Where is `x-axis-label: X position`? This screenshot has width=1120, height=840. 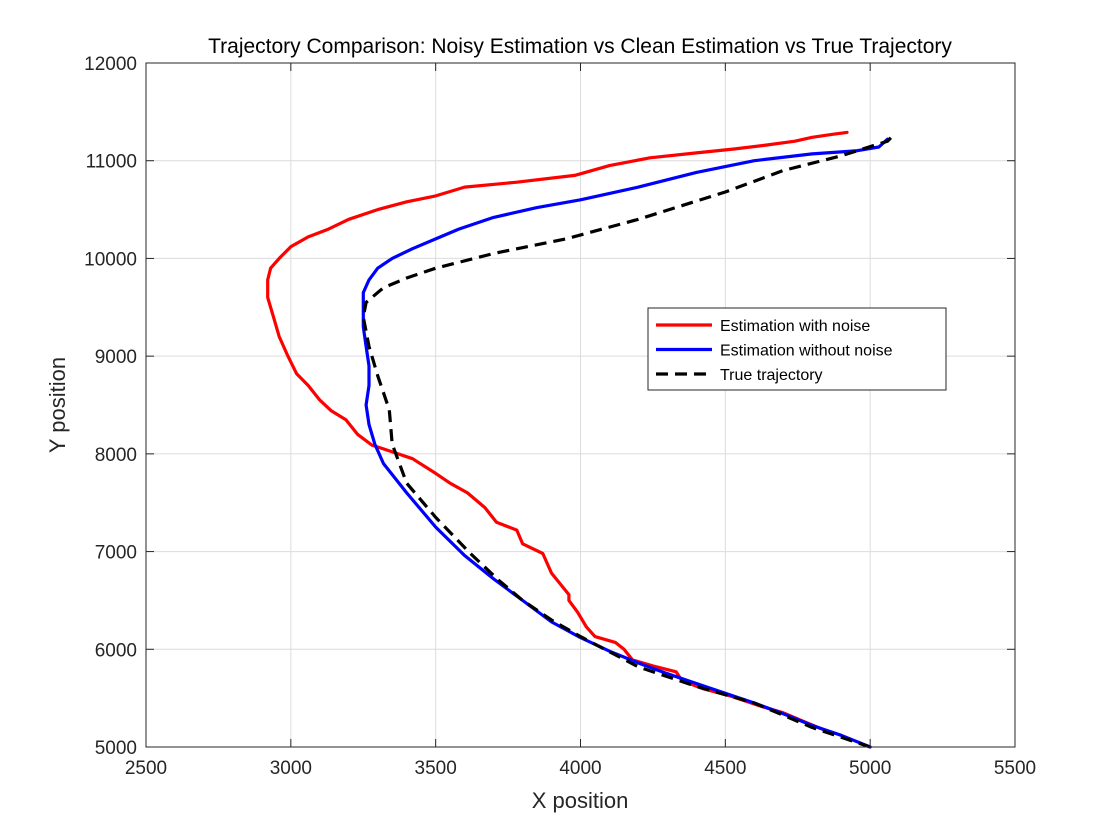 x-axis-label: X position is located at coordinates (580, 800).